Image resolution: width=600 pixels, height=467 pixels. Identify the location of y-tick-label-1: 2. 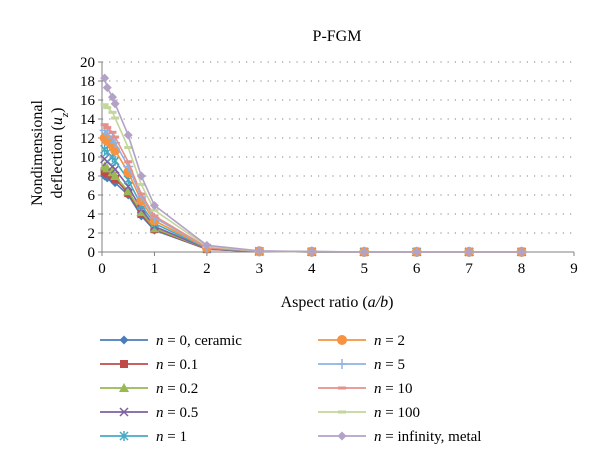
(92, 234).